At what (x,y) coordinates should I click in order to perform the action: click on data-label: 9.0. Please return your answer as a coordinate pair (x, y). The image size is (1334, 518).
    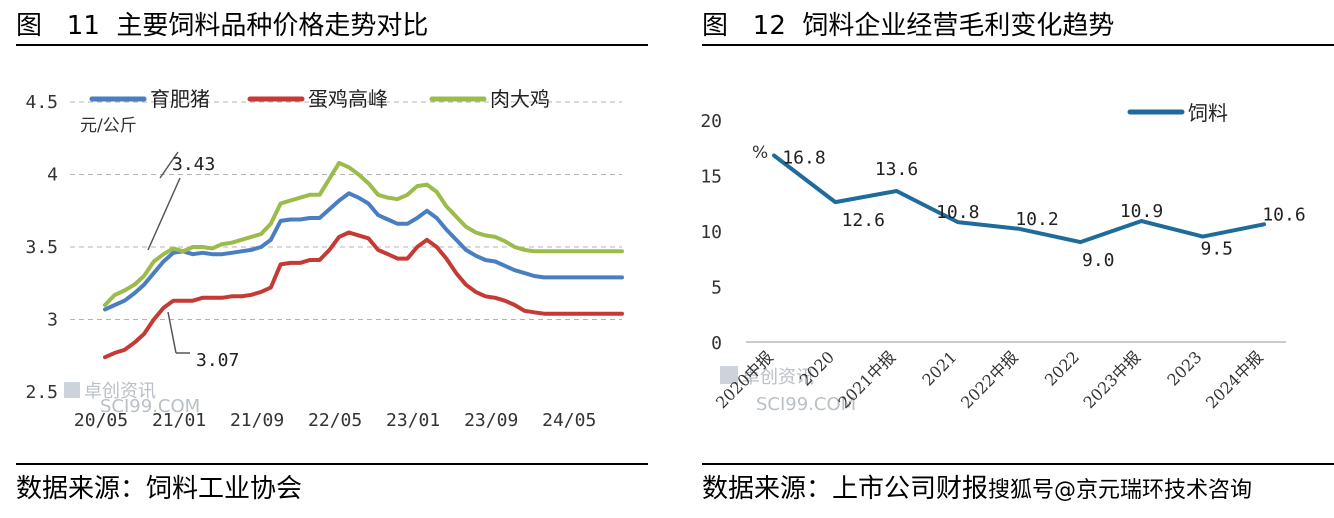
    Looking at the image, I should click on (1098, 260).